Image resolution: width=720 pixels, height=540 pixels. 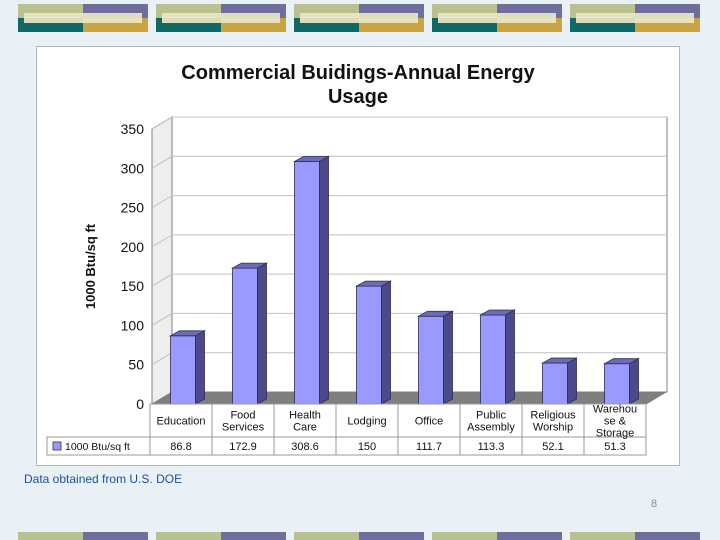 What do you see at coordinates (615, 410) in the screenshot?
I see `category-label: Warehou` at bounding box center [615, 410].